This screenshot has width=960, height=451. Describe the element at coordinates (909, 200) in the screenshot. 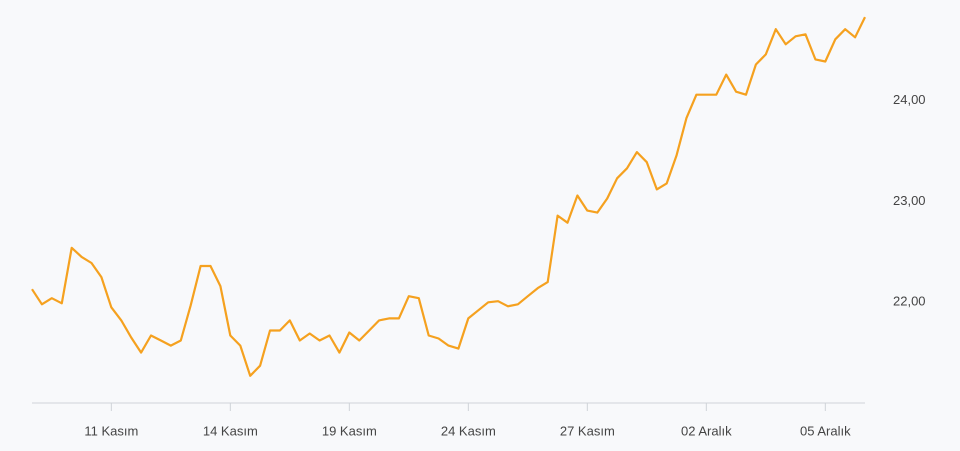

I see `y-tick-label: 23,00` at that location.